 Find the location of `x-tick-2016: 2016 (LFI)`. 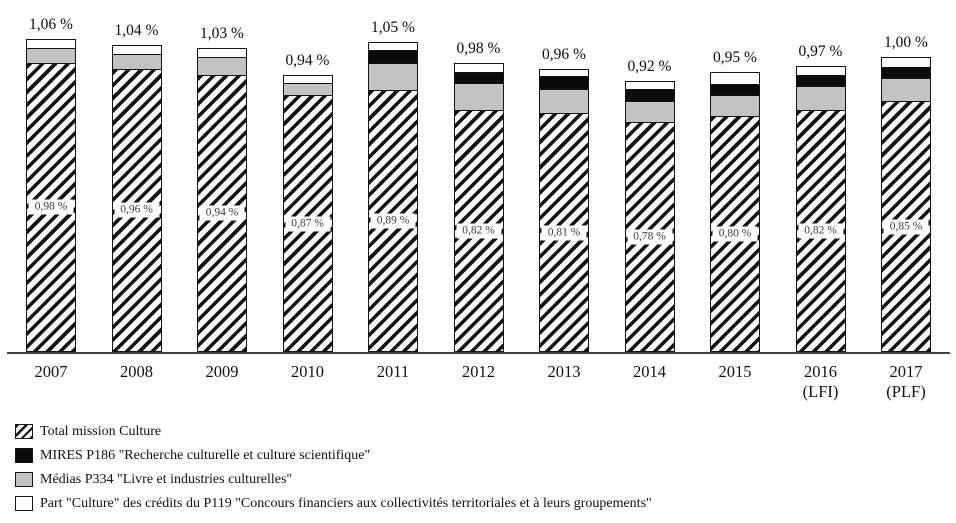

x-tick-2016: 2016 (LFI) is located at coordinates (821, 382).